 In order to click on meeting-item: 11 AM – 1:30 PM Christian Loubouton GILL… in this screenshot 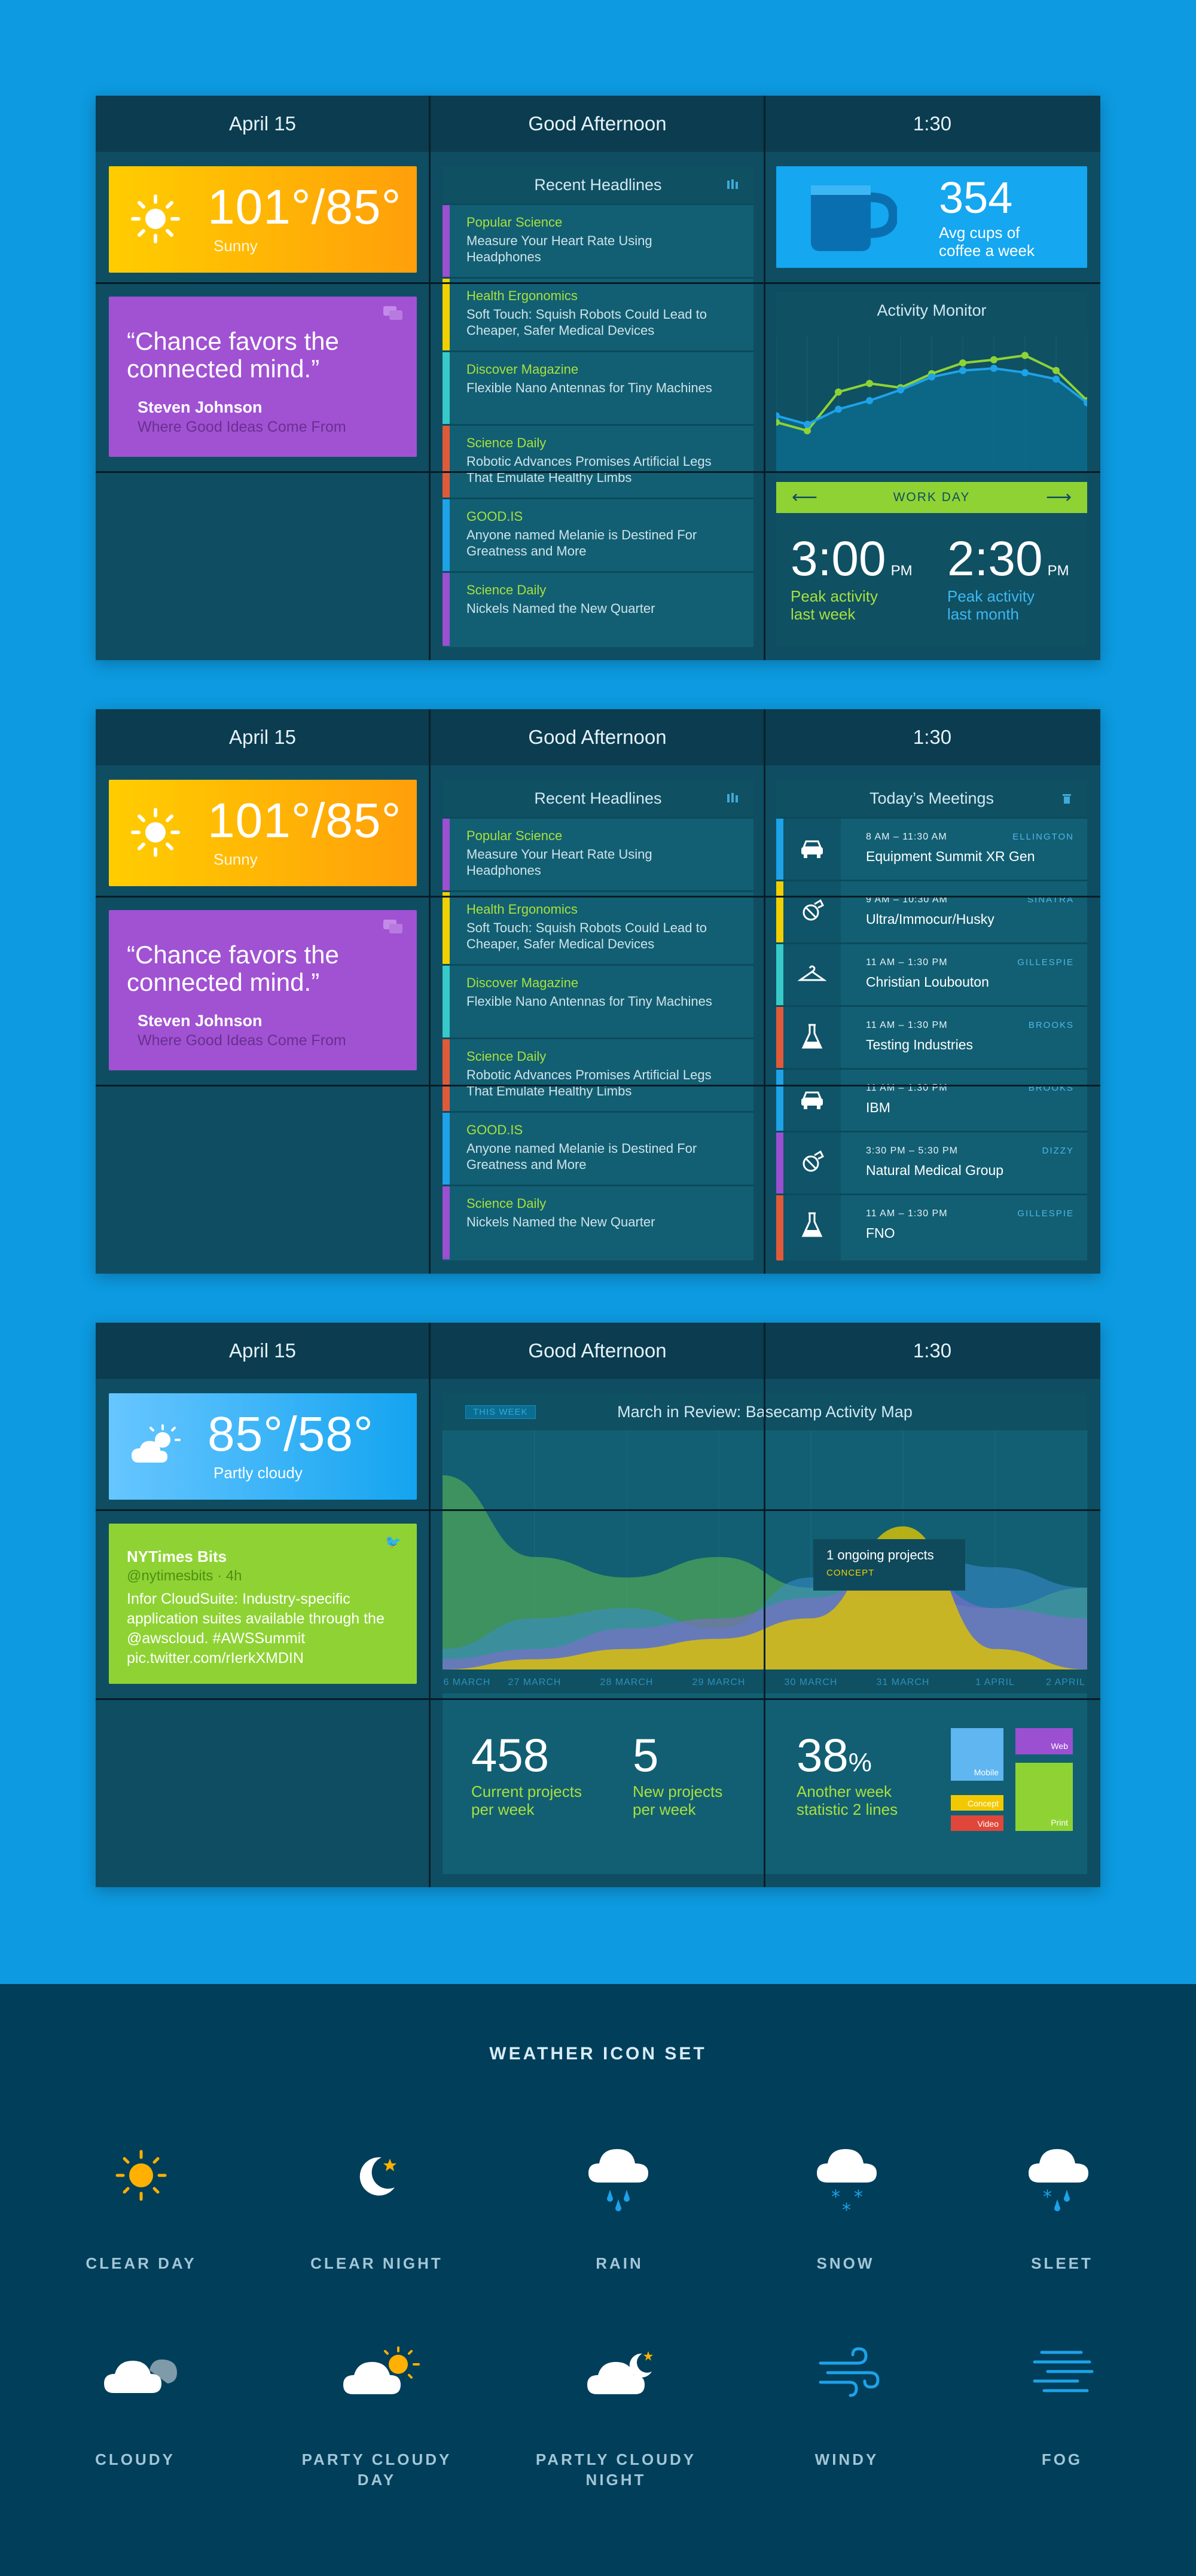, I will do `click(931, 974)`.